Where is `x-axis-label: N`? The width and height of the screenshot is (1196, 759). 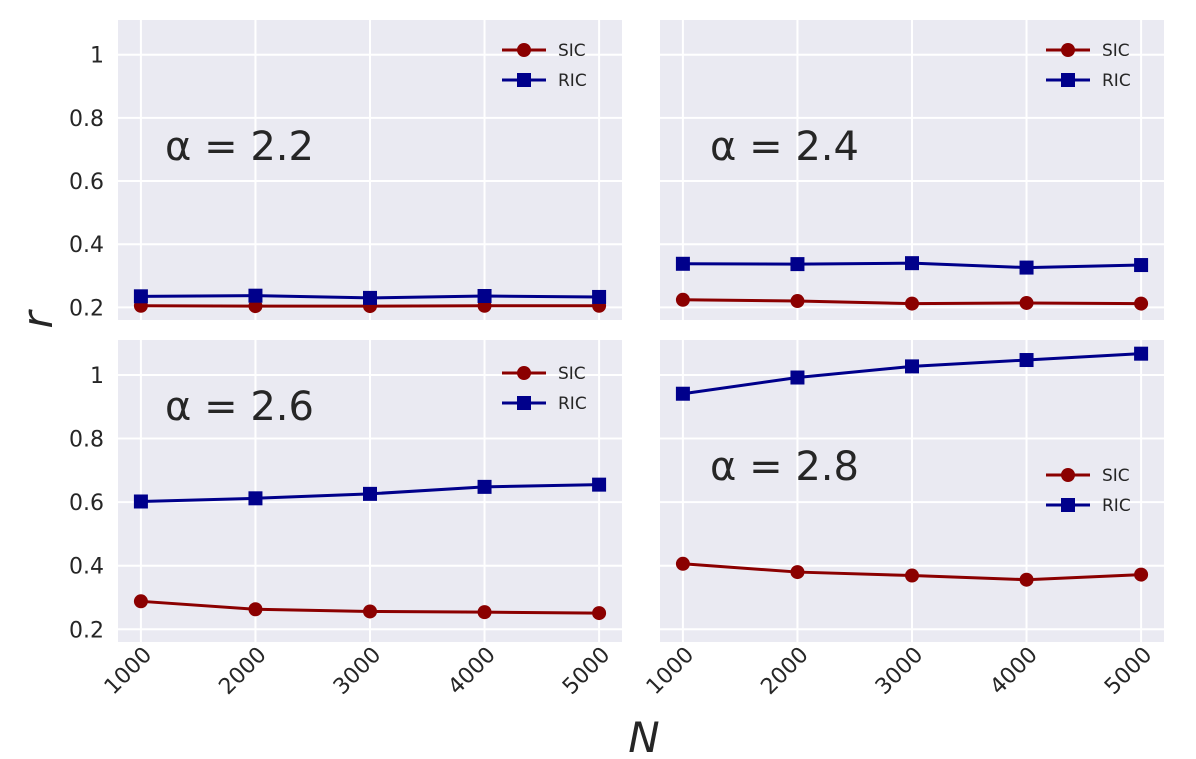 x-axis-label: N is located at coordinates (643, 736).